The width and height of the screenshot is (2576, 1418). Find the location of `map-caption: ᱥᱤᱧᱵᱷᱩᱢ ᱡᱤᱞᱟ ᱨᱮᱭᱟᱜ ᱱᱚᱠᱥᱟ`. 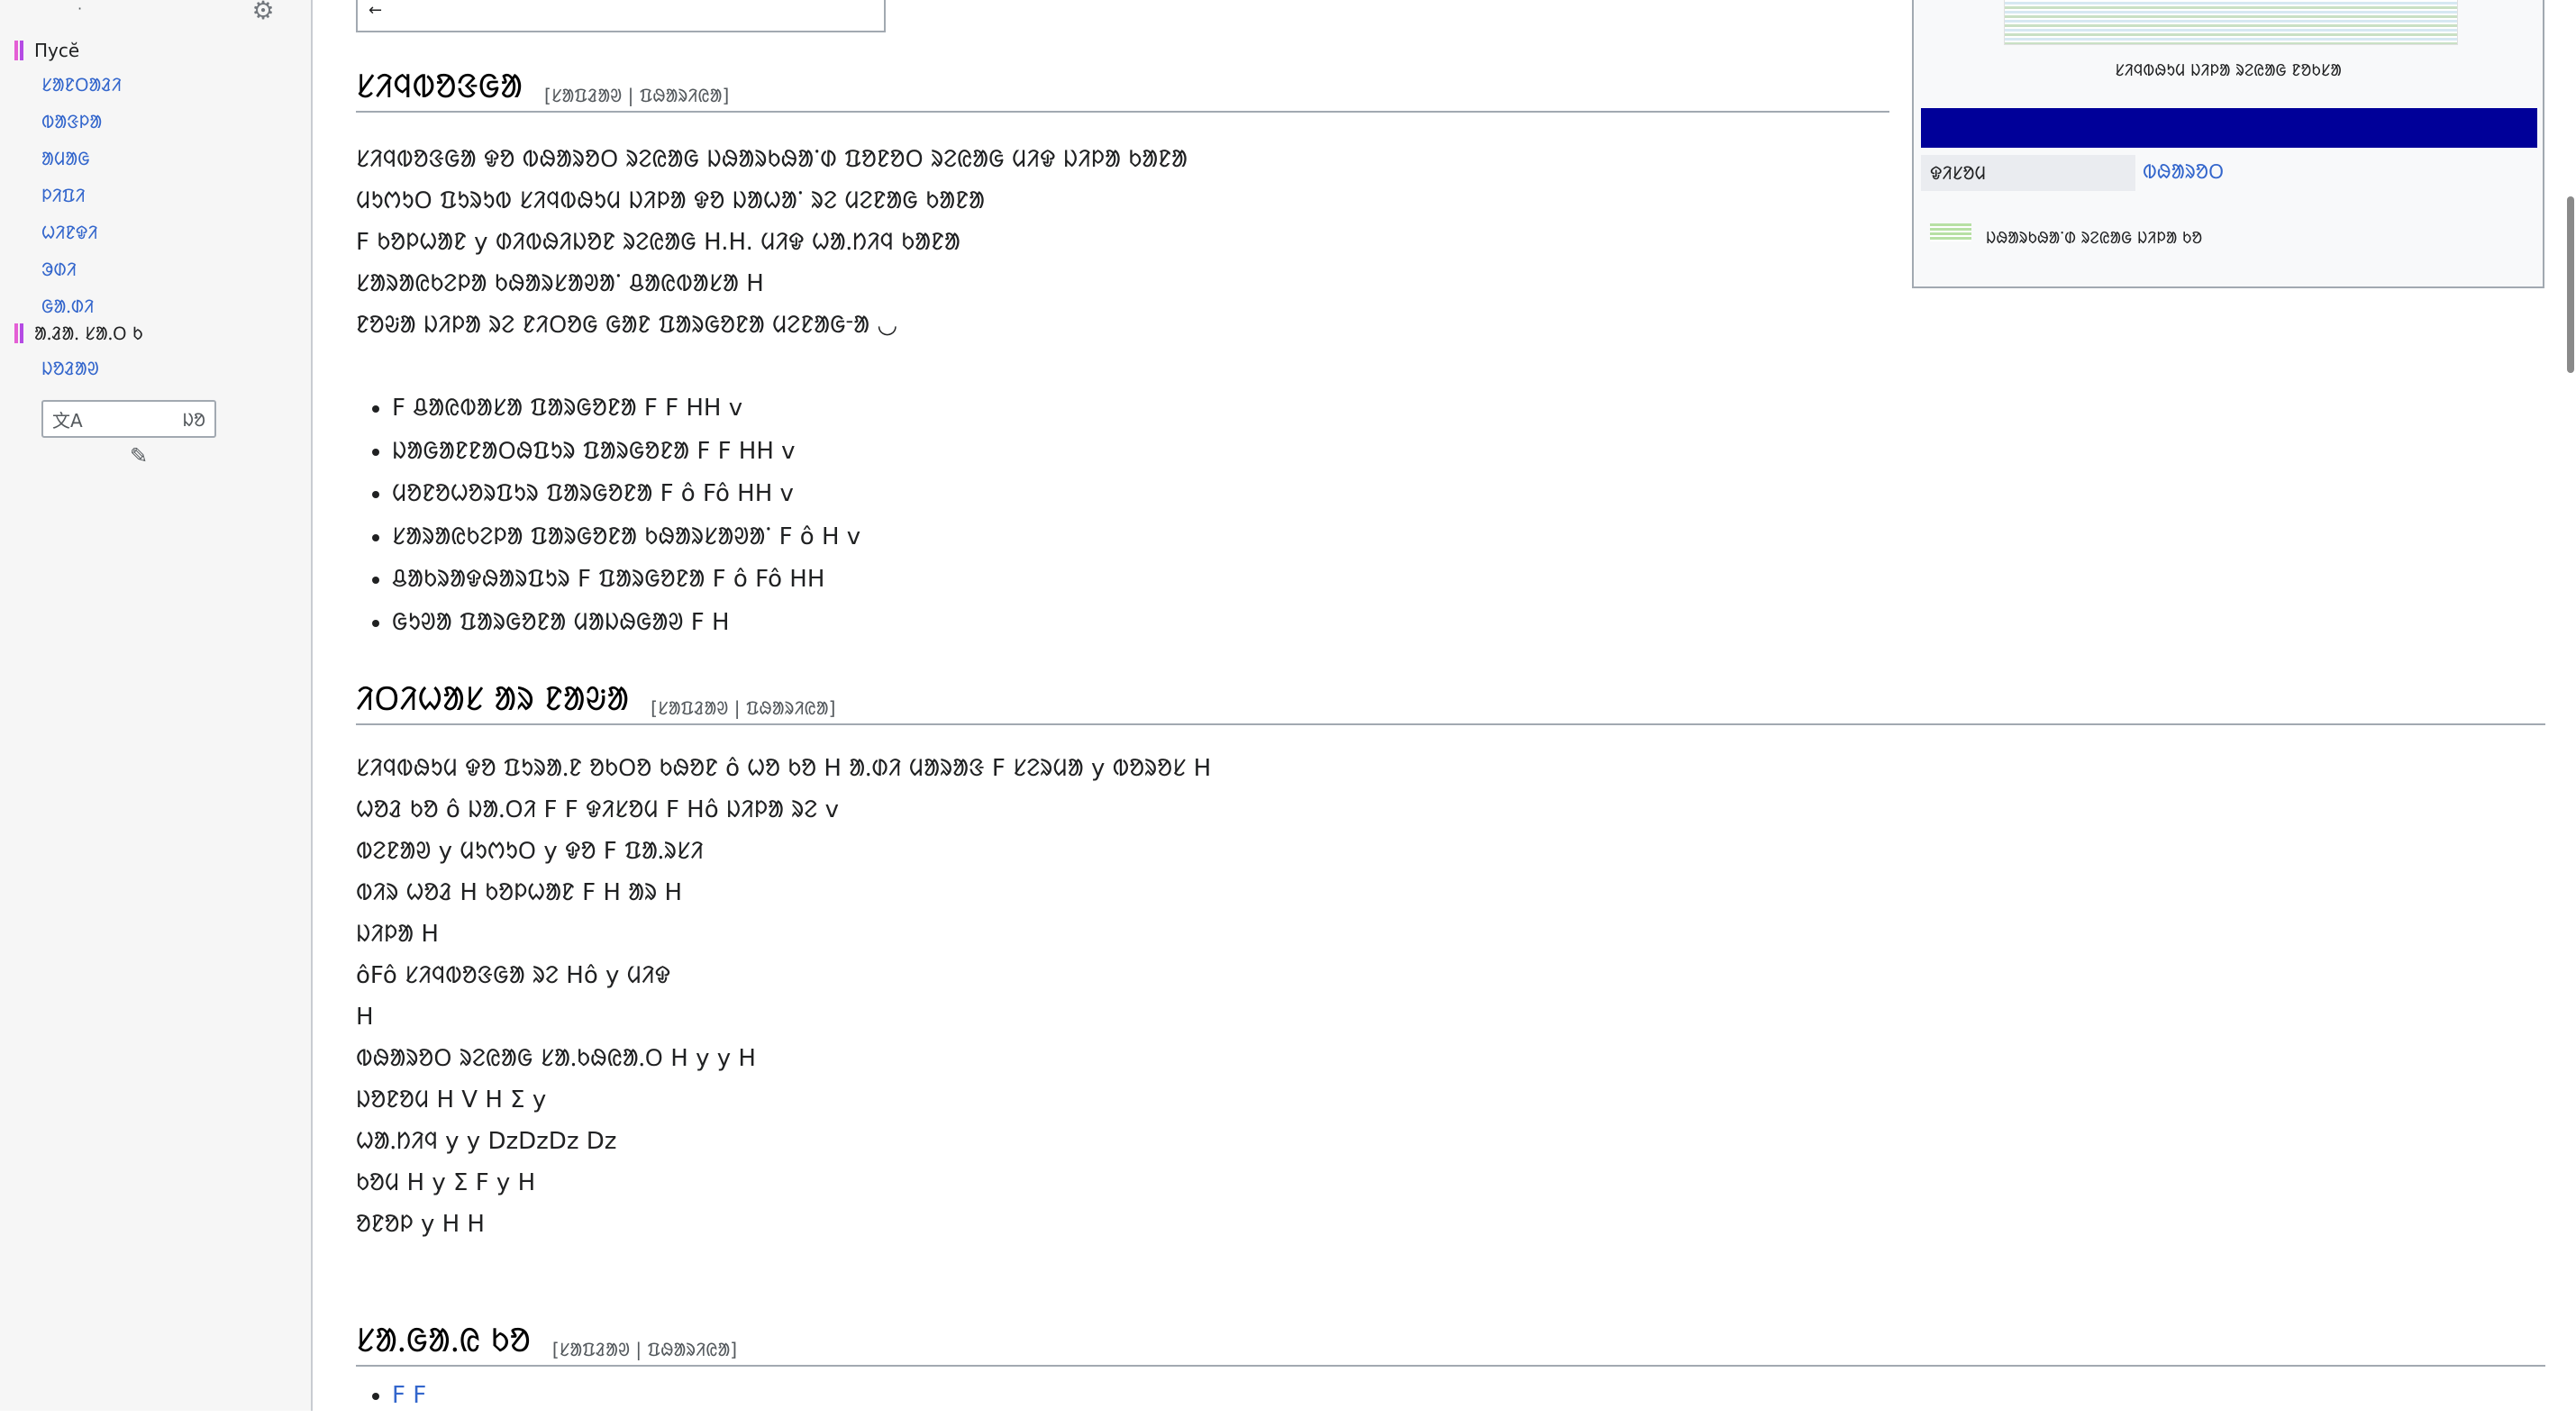

map-caption: ᱥᱤᱧᱵᱷᱩᱢ ᱡᱤᱞᱟ ᱨᱮᱭᱟᱜ ᱱᱚᱠᱥᱟ is located at coordinates (2228, 70).